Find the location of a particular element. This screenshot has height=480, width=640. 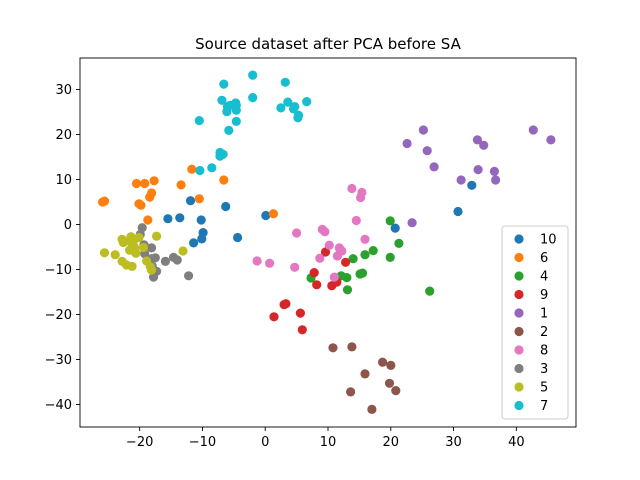

legend-label-1: 1 is located at coordinates (544, 314).